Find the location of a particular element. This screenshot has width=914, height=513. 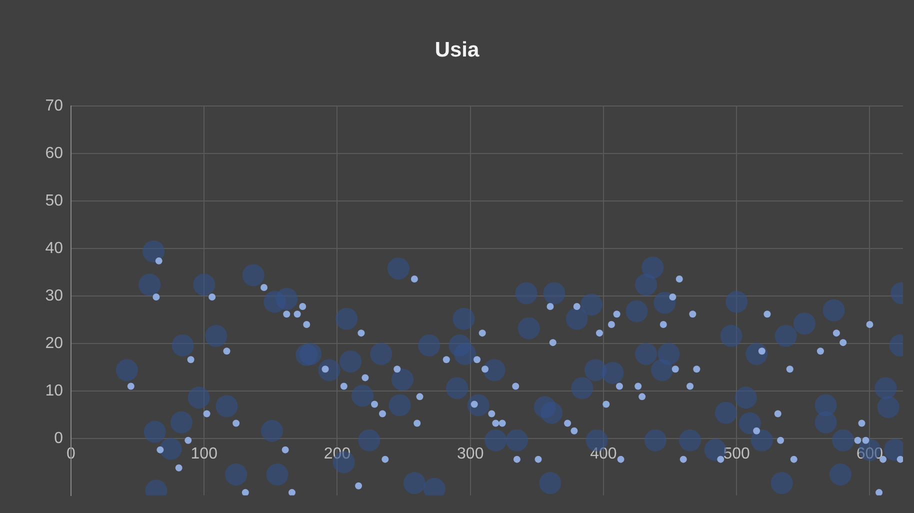

x-tick-label: 100 is located at coordinates (204, 453).